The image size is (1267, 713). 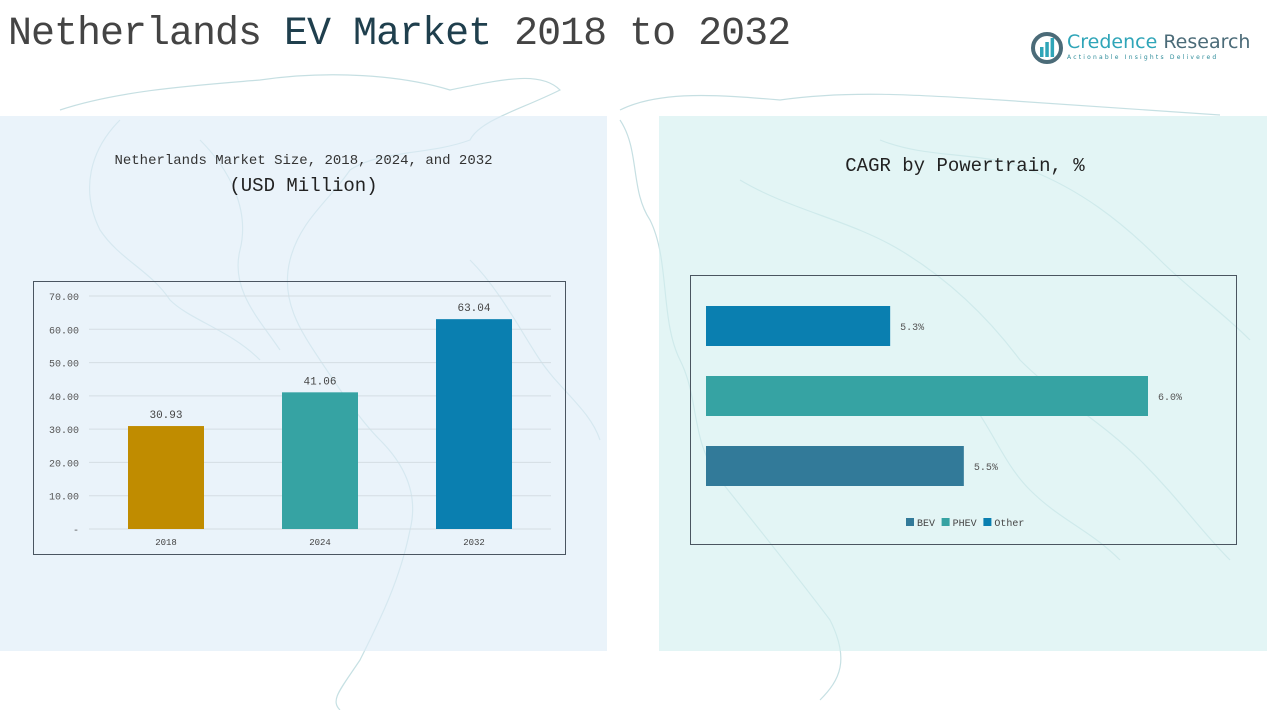 I want to click on y-tick-label: 40.00, so click(x=64, y=398).